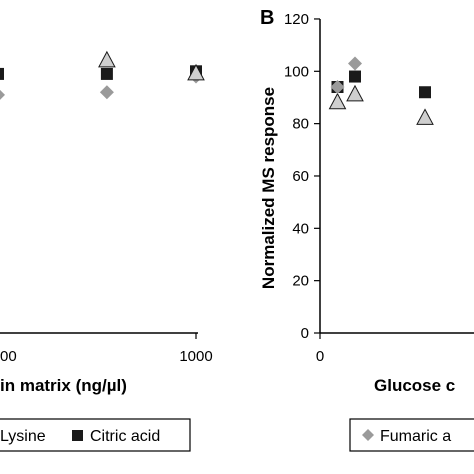 This screenshot has height=474, width=474. What do you see at coordinates (106, 349) in the screenshot?
I see `panel-a-x-ticks: 00 1000` at bounding box center [106, 349].